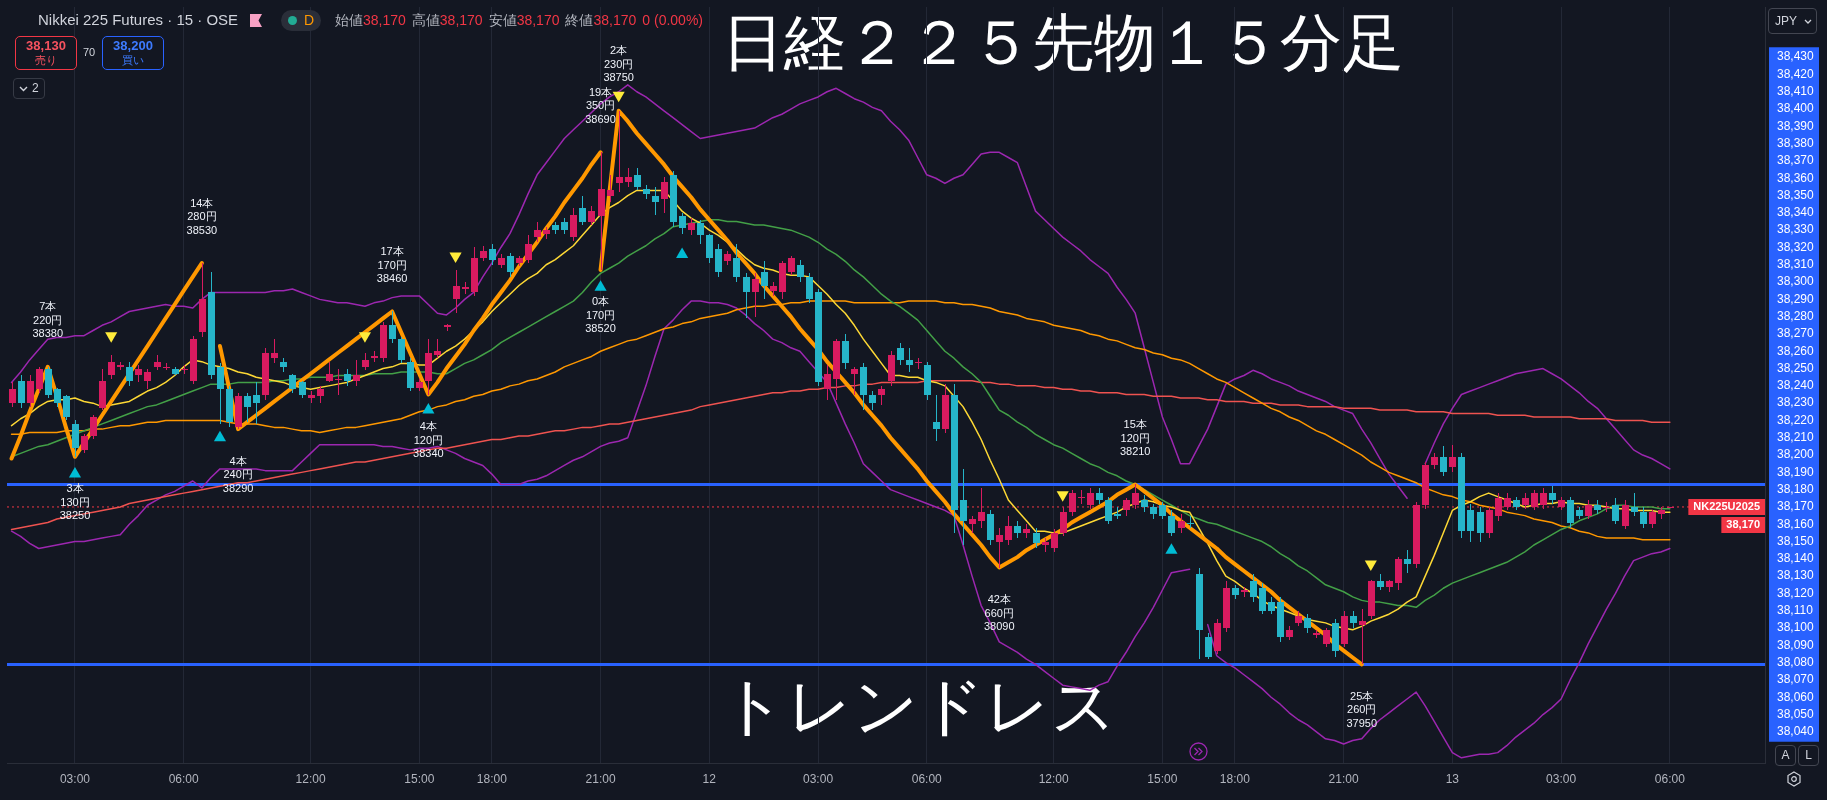 The height and width of the screenshot is (800, 1827). What do you see at coordinates (502, 21) in the screenshot?
I see `annotation: 安値` at bounding box center [502, 21].